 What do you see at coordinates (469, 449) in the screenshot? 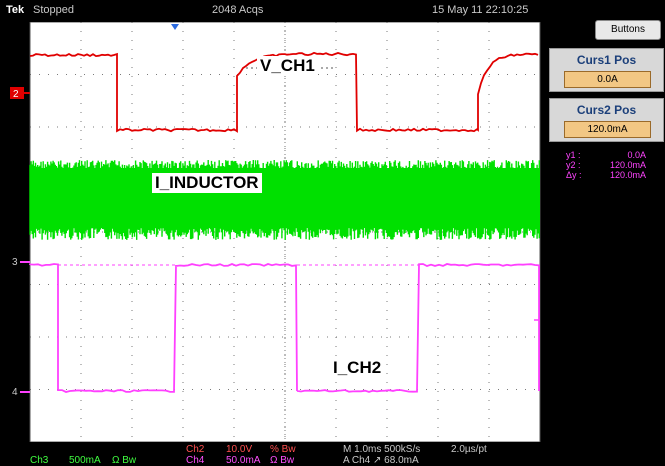
I see `resolution: 2.0µs/pt` at bounding box center [469, 449].